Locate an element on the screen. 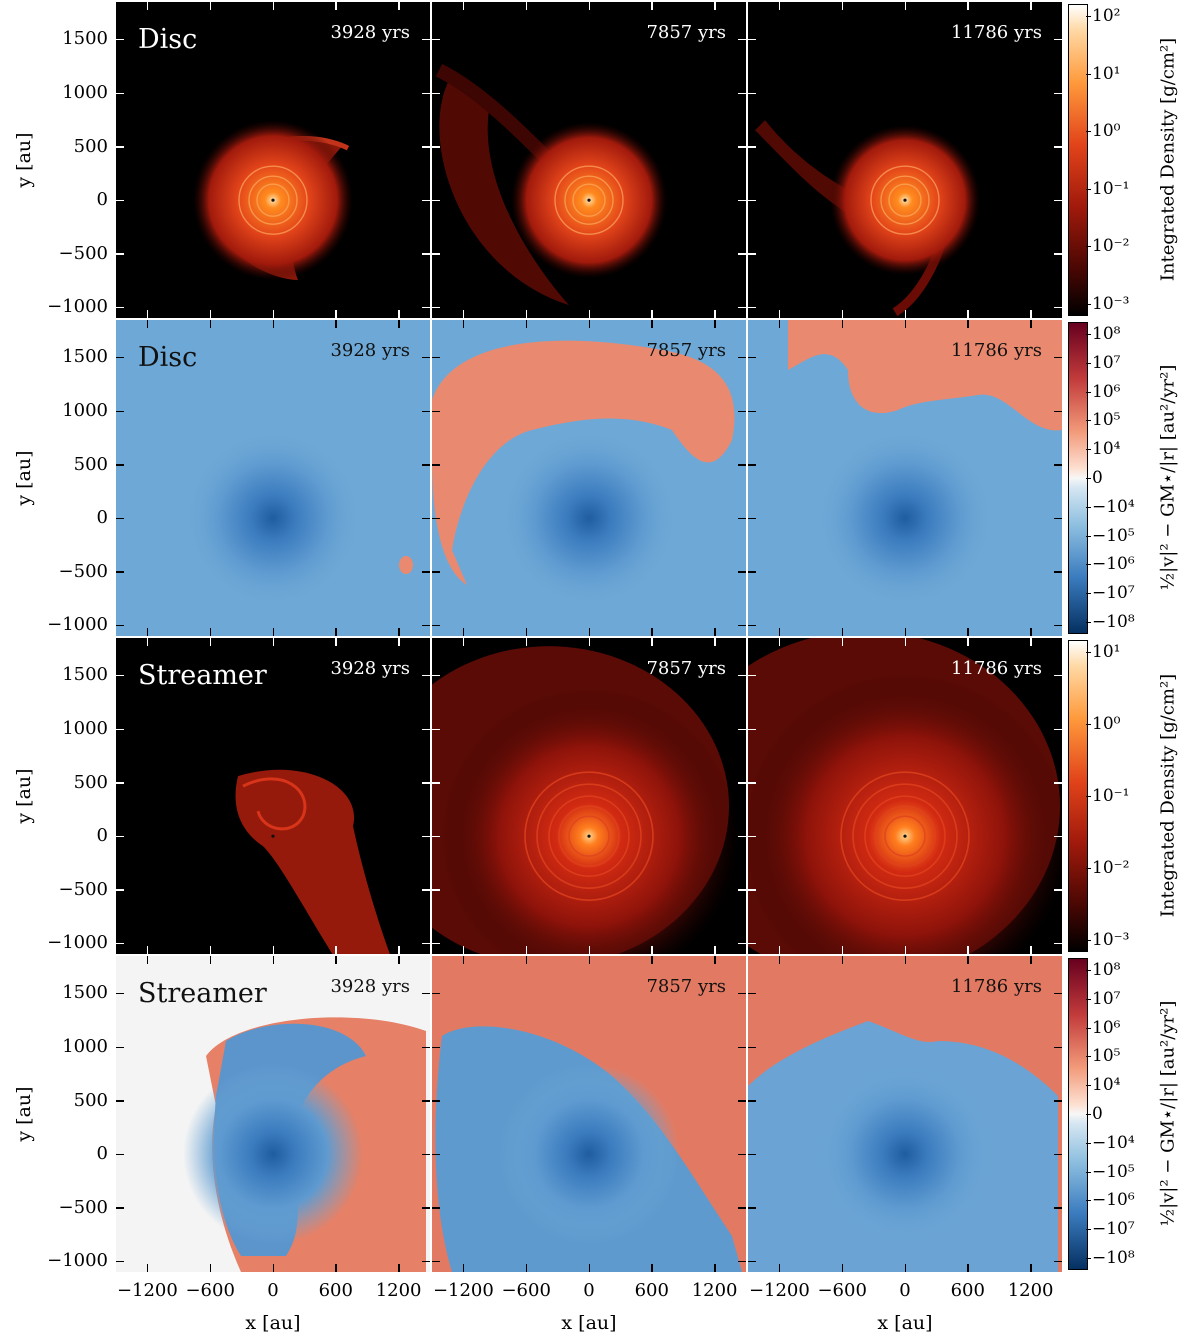 The height and width of the screenshot is (1340, 1195). x-tick-label: −600 is located at coordinates (526, 1290).